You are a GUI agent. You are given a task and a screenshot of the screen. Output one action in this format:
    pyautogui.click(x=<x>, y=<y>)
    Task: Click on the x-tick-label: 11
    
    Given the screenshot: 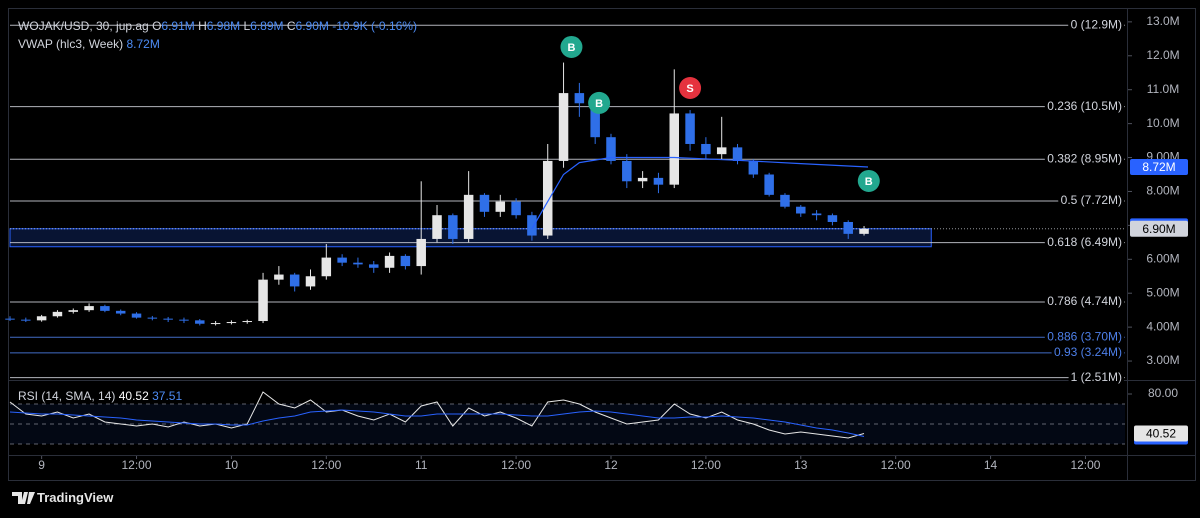 What is the action you would take?
    pyautogui.click(x=421, y=465)
    